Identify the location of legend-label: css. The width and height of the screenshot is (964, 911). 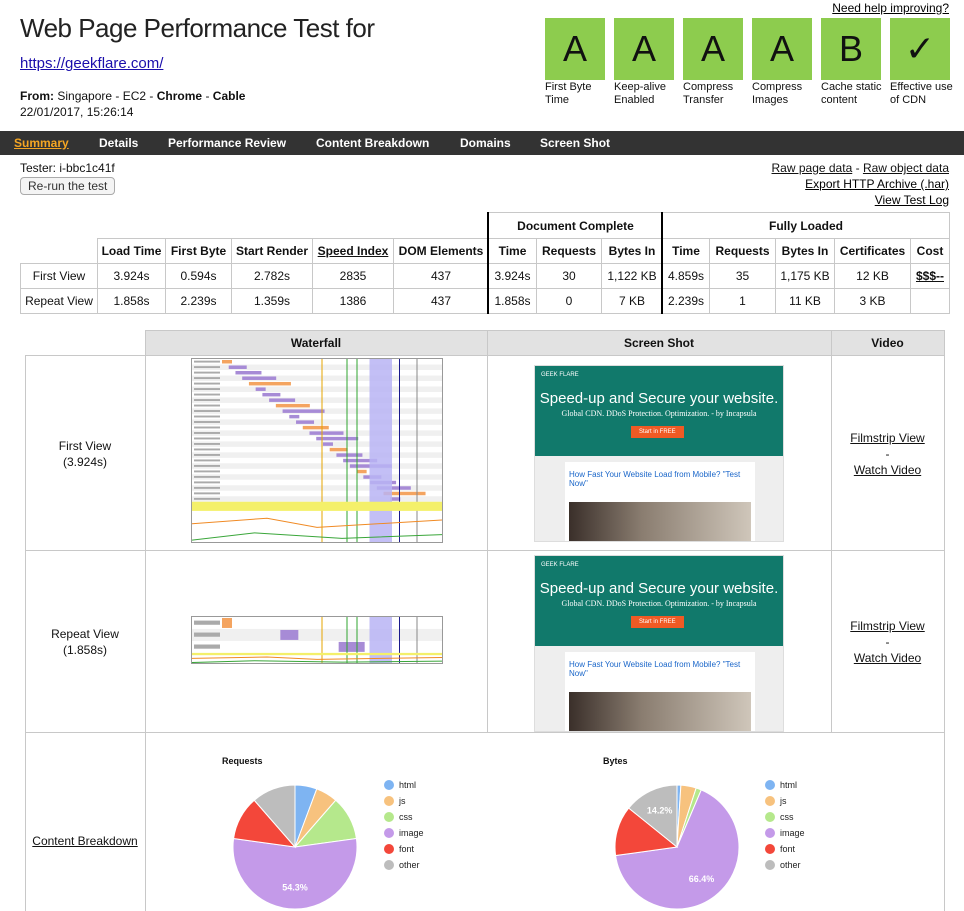
(406, 817).